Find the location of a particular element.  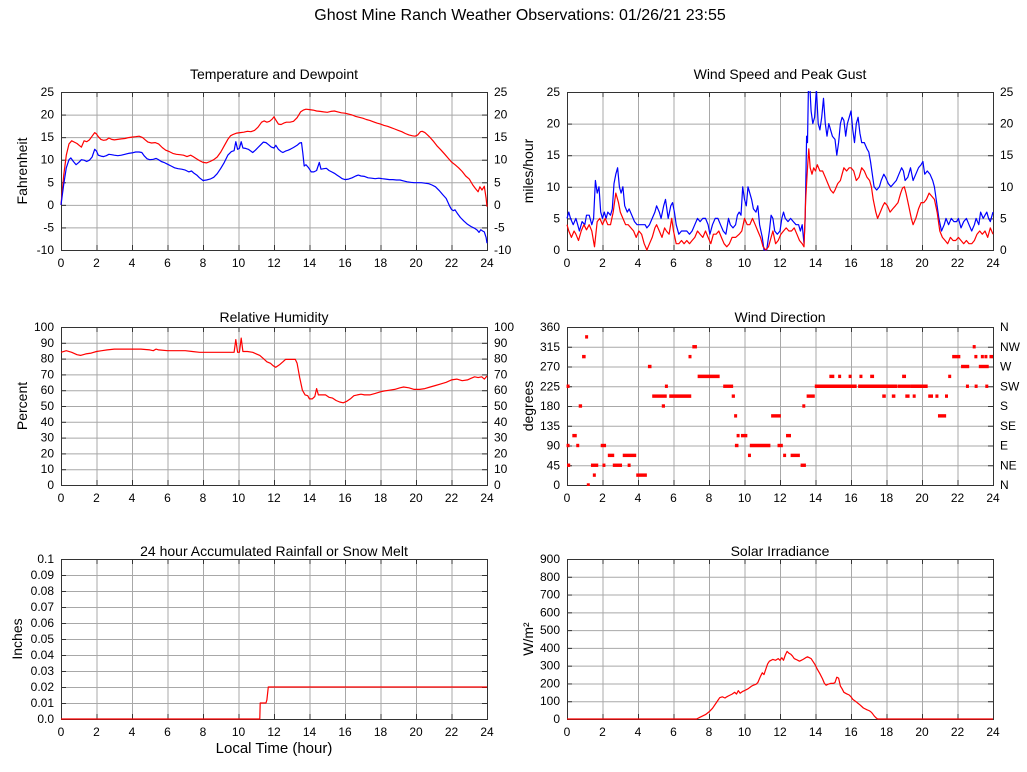

svg-text: SW is located at coordinates (1010, 386).